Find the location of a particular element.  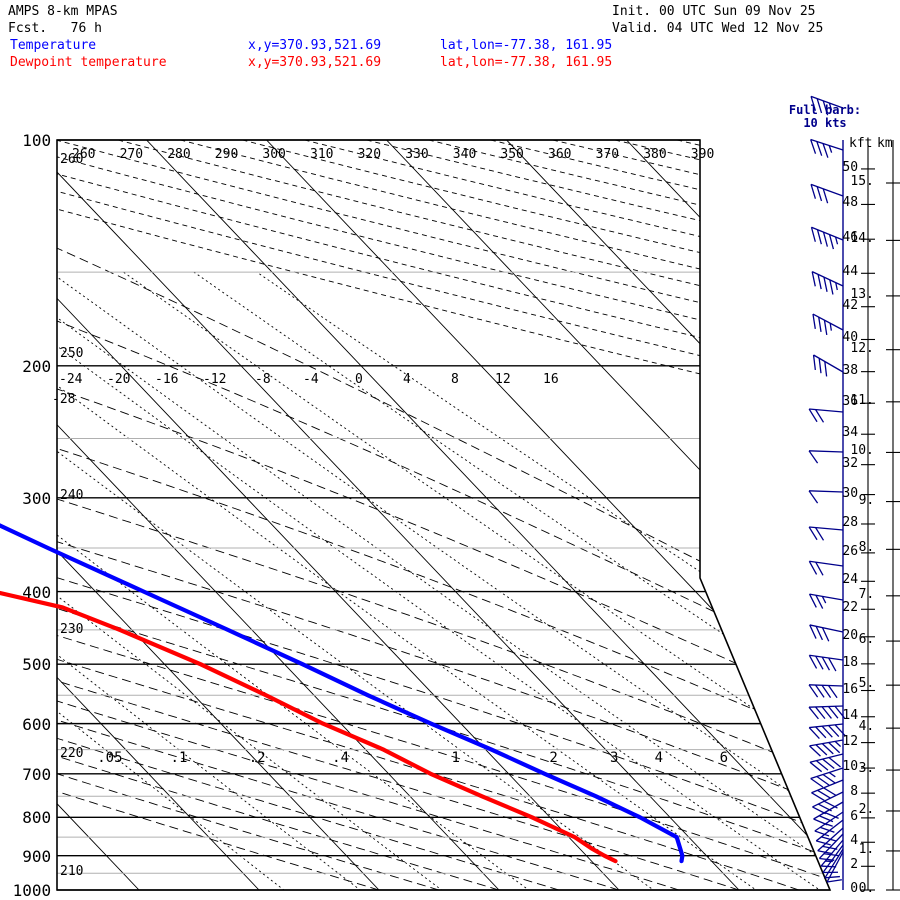

hgt-label: 12 is located at coordinates (850, 741).